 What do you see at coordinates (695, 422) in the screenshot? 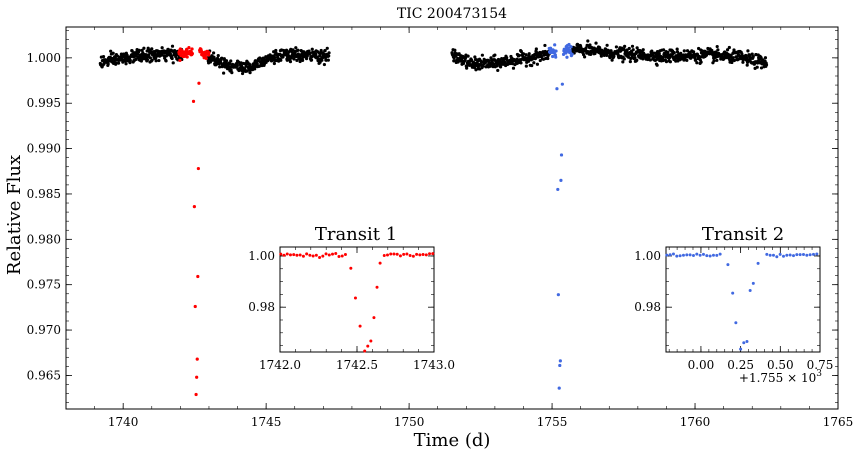
I see `main-xtick-label: 1760` at bounding box center [695, 422].